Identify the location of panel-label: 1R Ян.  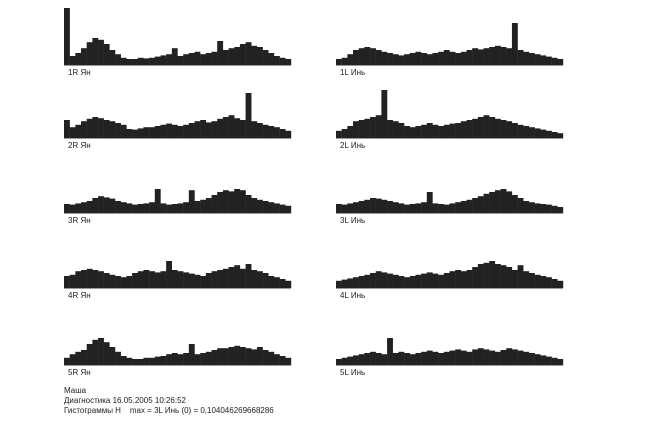
(79, 72).